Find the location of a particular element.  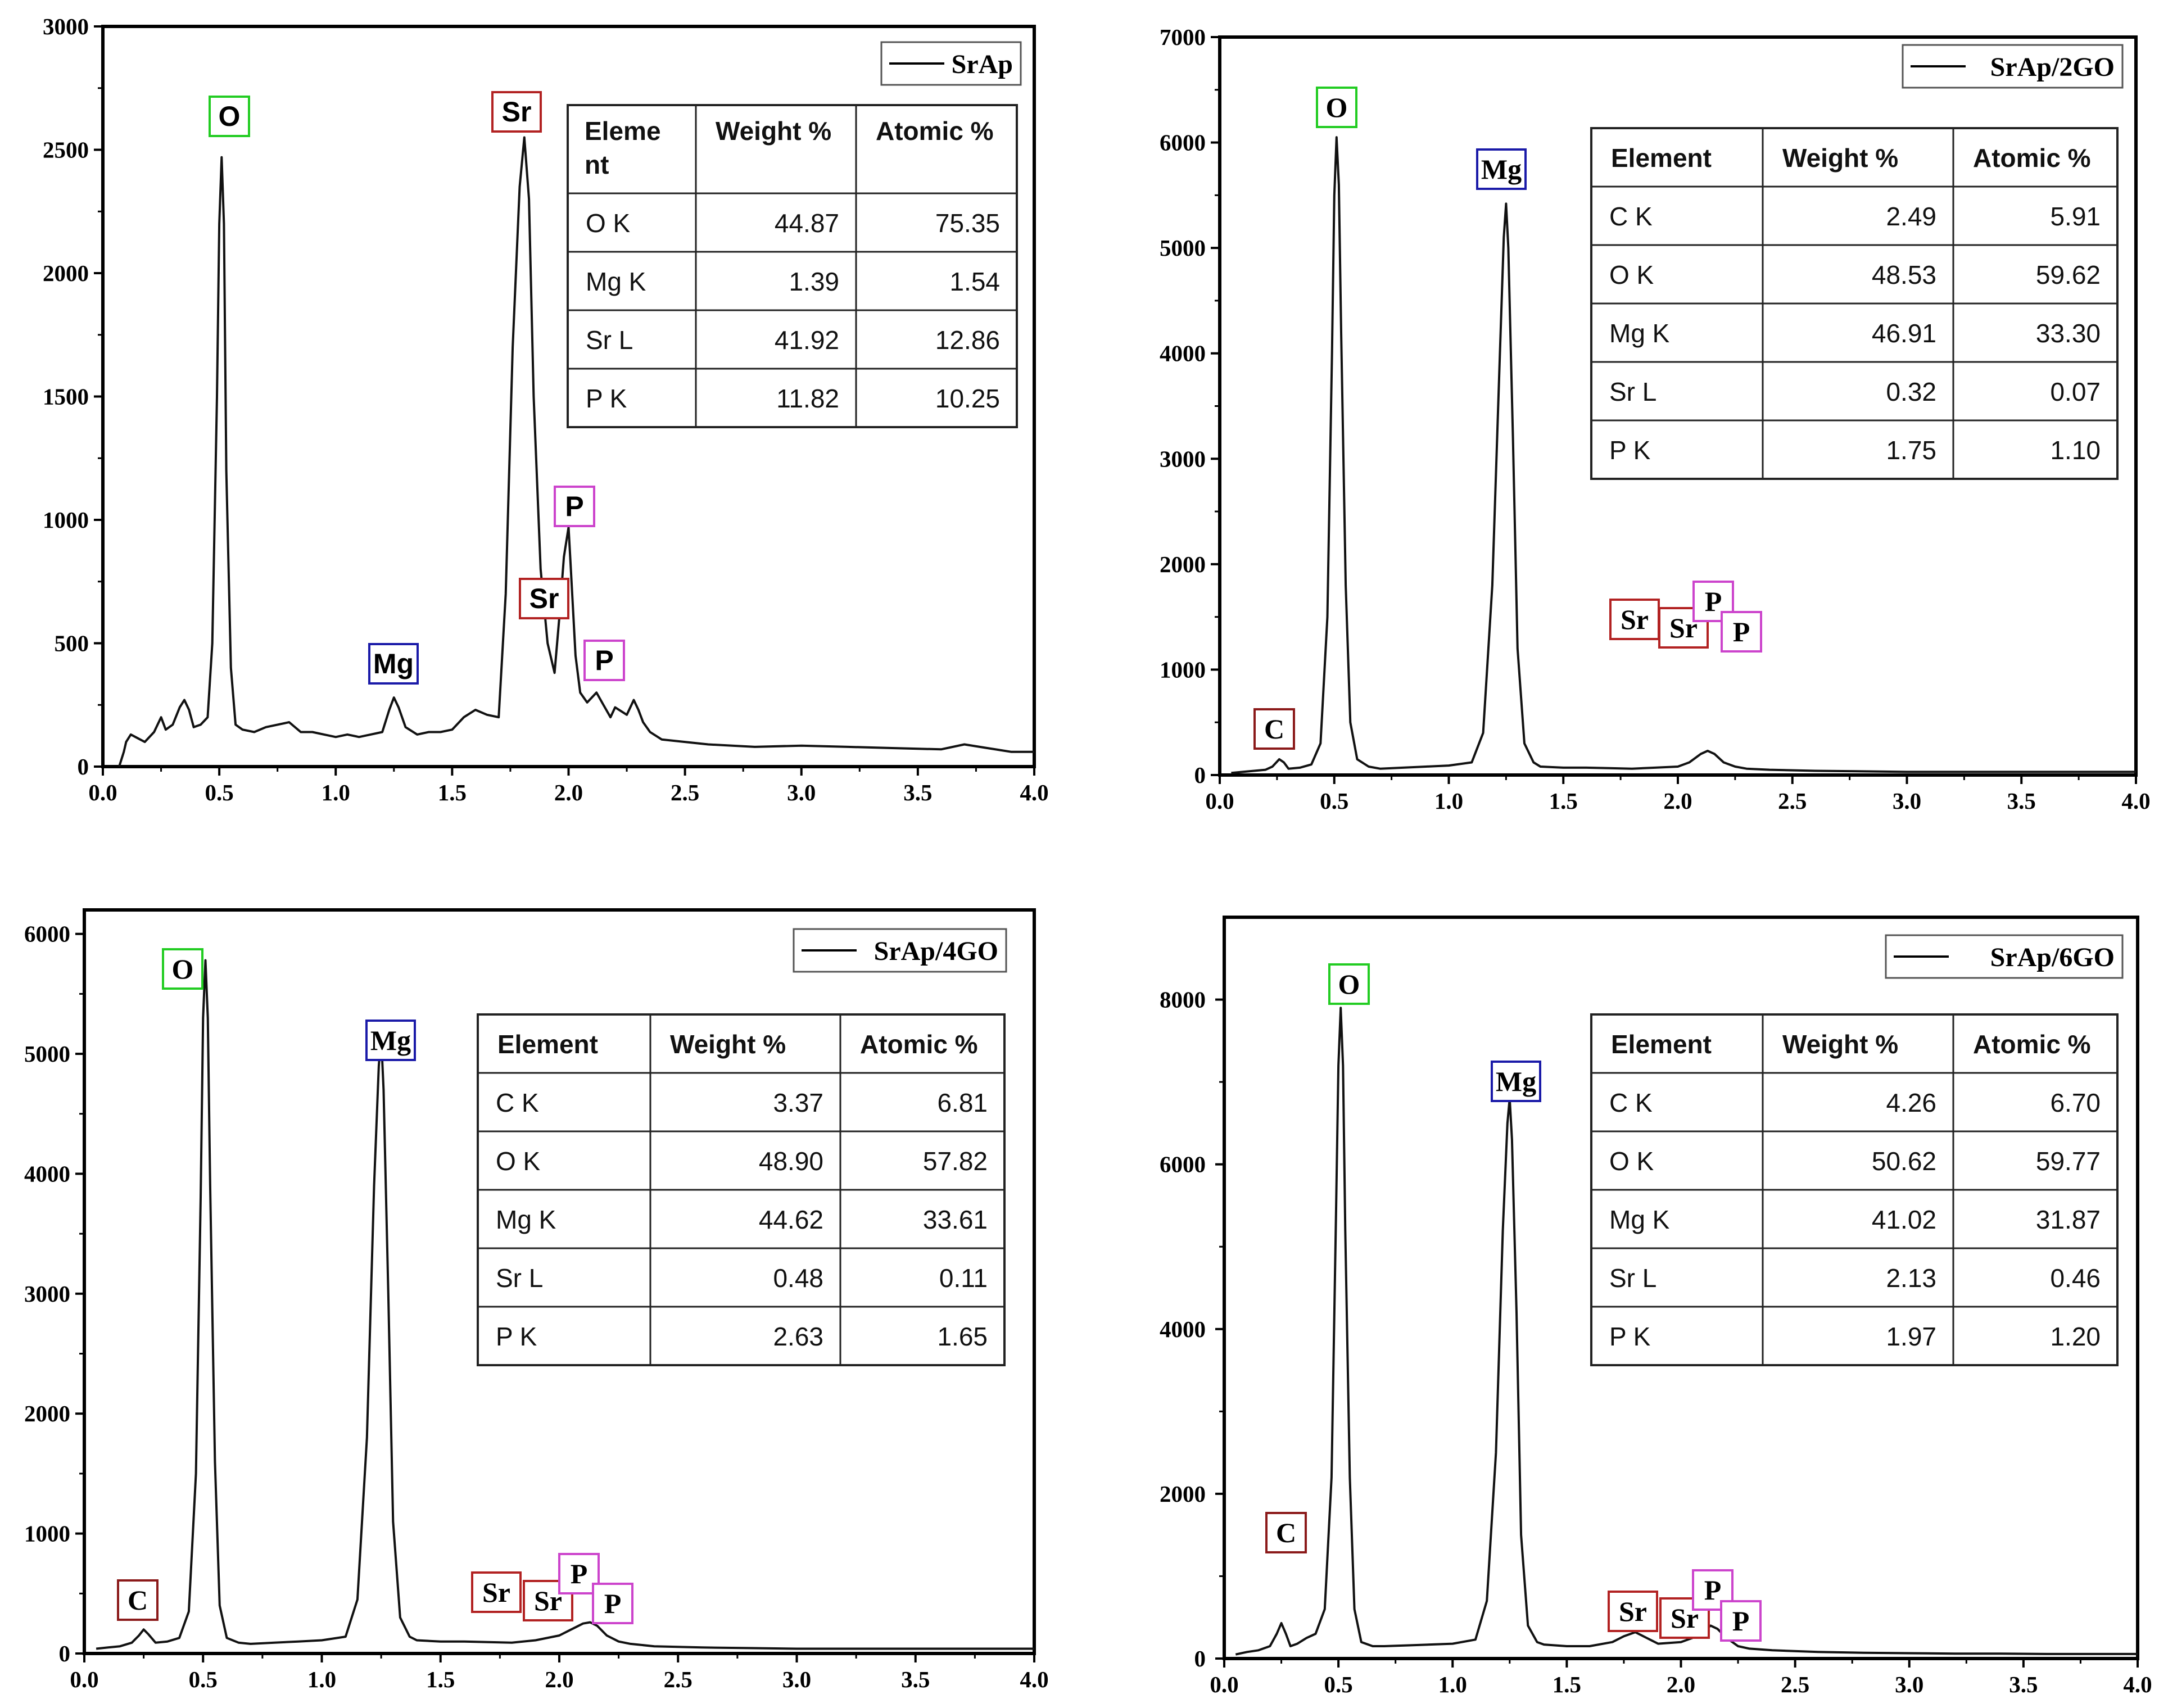

table-border is located at coordinates (792, 266).